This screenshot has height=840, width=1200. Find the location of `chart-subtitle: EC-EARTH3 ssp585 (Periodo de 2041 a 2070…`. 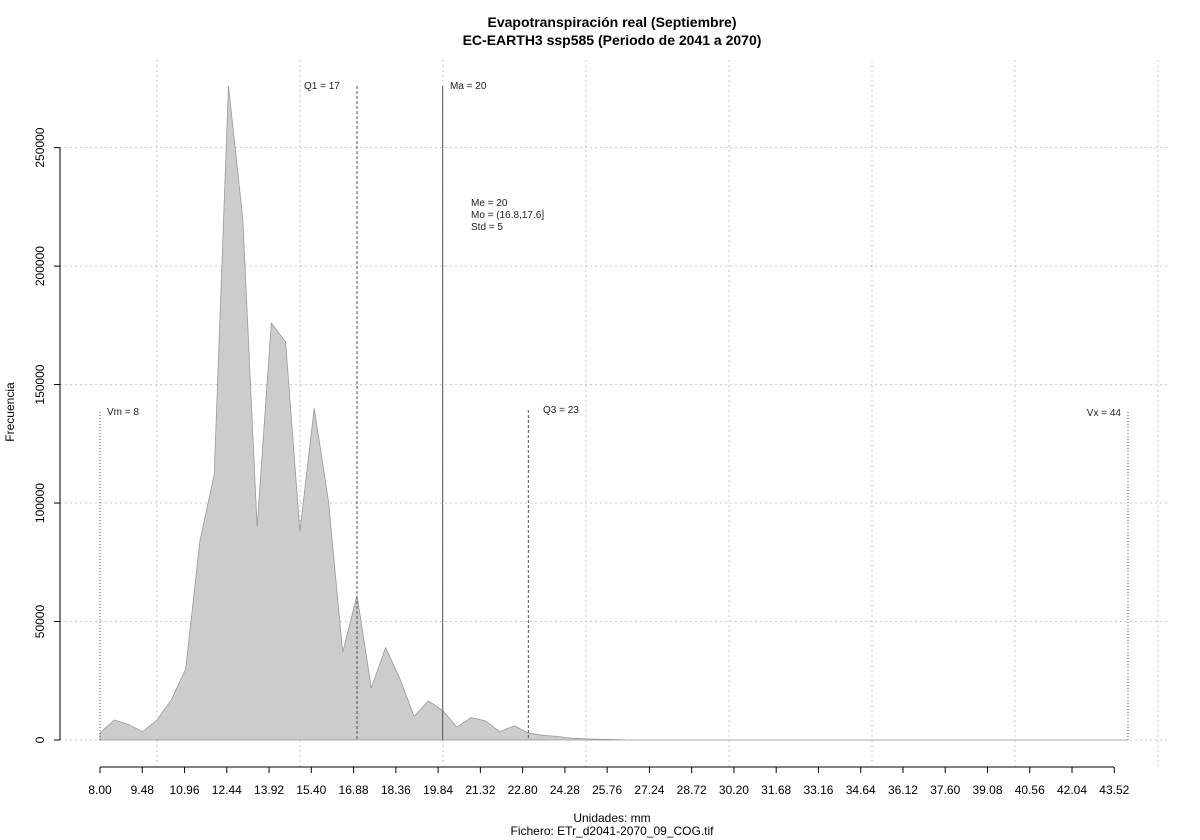

chart-subtitle: EC-EARTH3 ssp585 (Periodo de 2041 a 2070… is located at coordinates (612, 40).